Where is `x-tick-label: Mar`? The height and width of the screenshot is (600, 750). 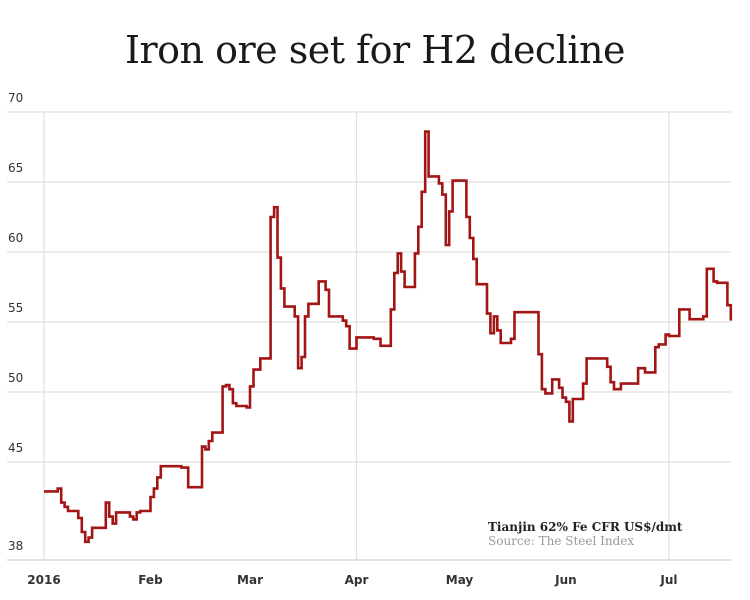 x-tick-label: Mar is located at coordinates (250, 580).